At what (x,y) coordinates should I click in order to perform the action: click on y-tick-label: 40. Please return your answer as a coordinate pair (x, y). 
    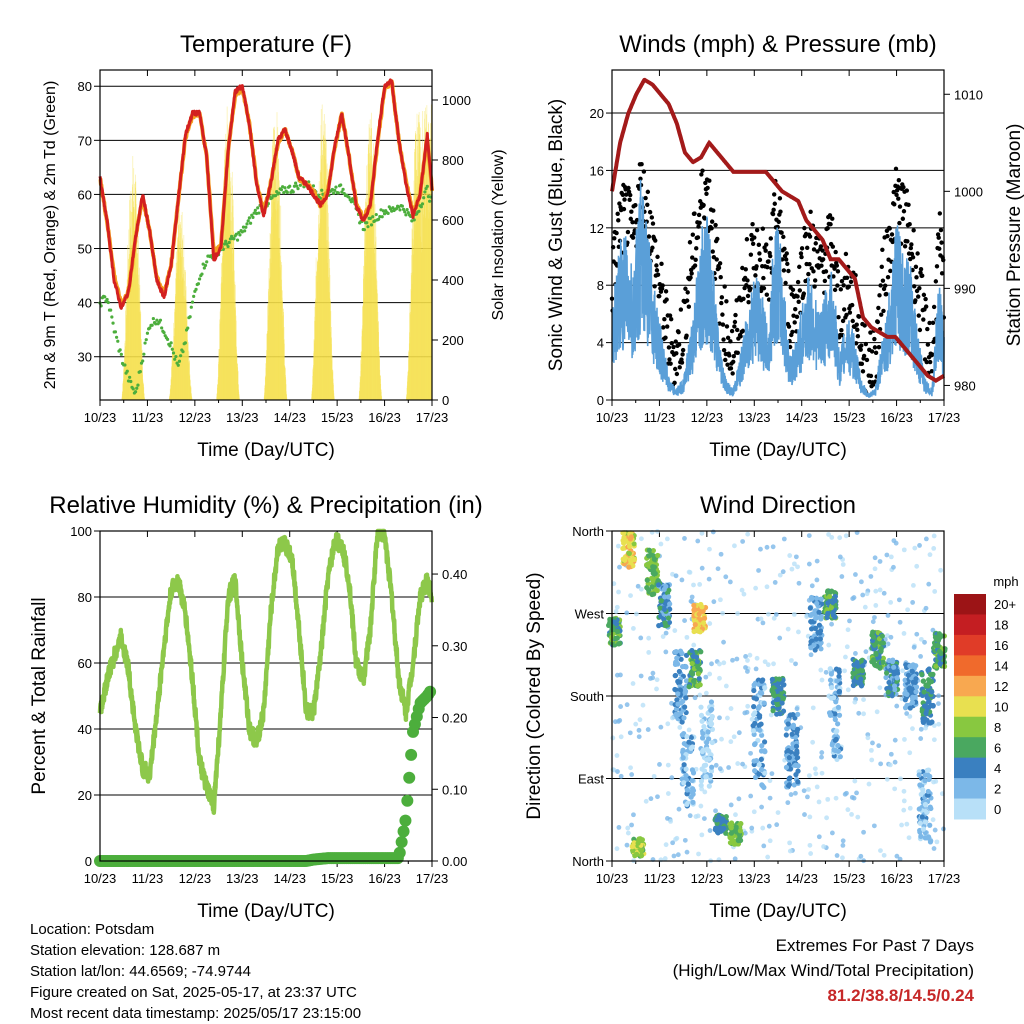
    Looking at the image, I should click on (85, 729).